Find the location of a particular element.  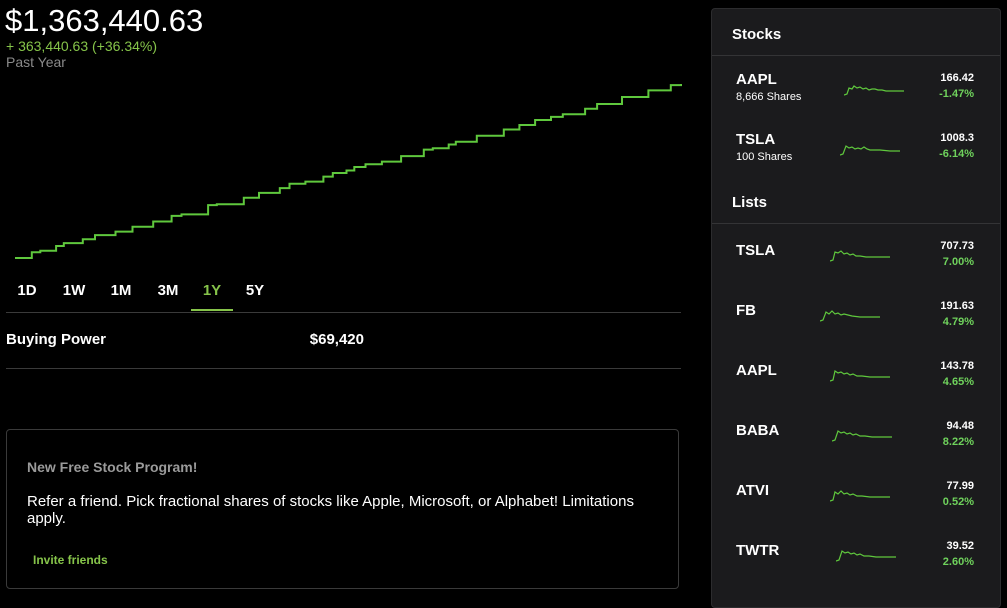

buying-power-label: Buying Power is located at coordinates (56, 339).